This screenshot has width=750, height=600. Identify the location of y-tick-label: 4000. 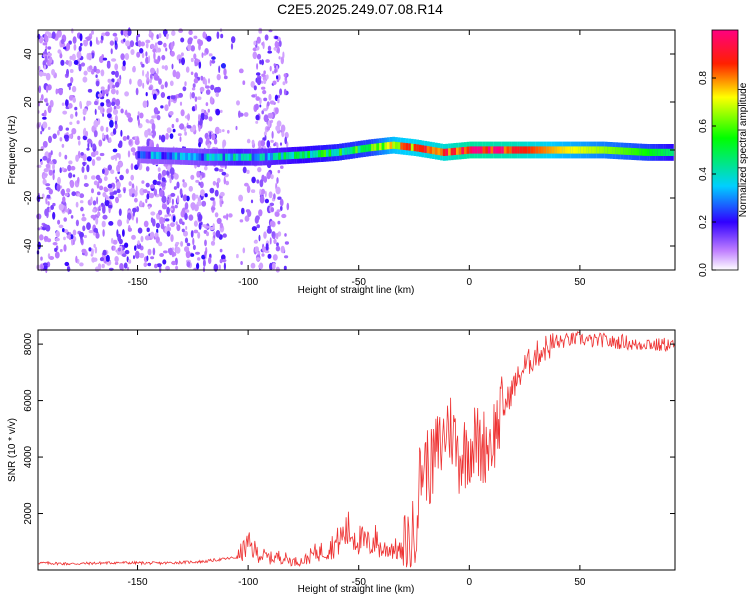
(28, 456).